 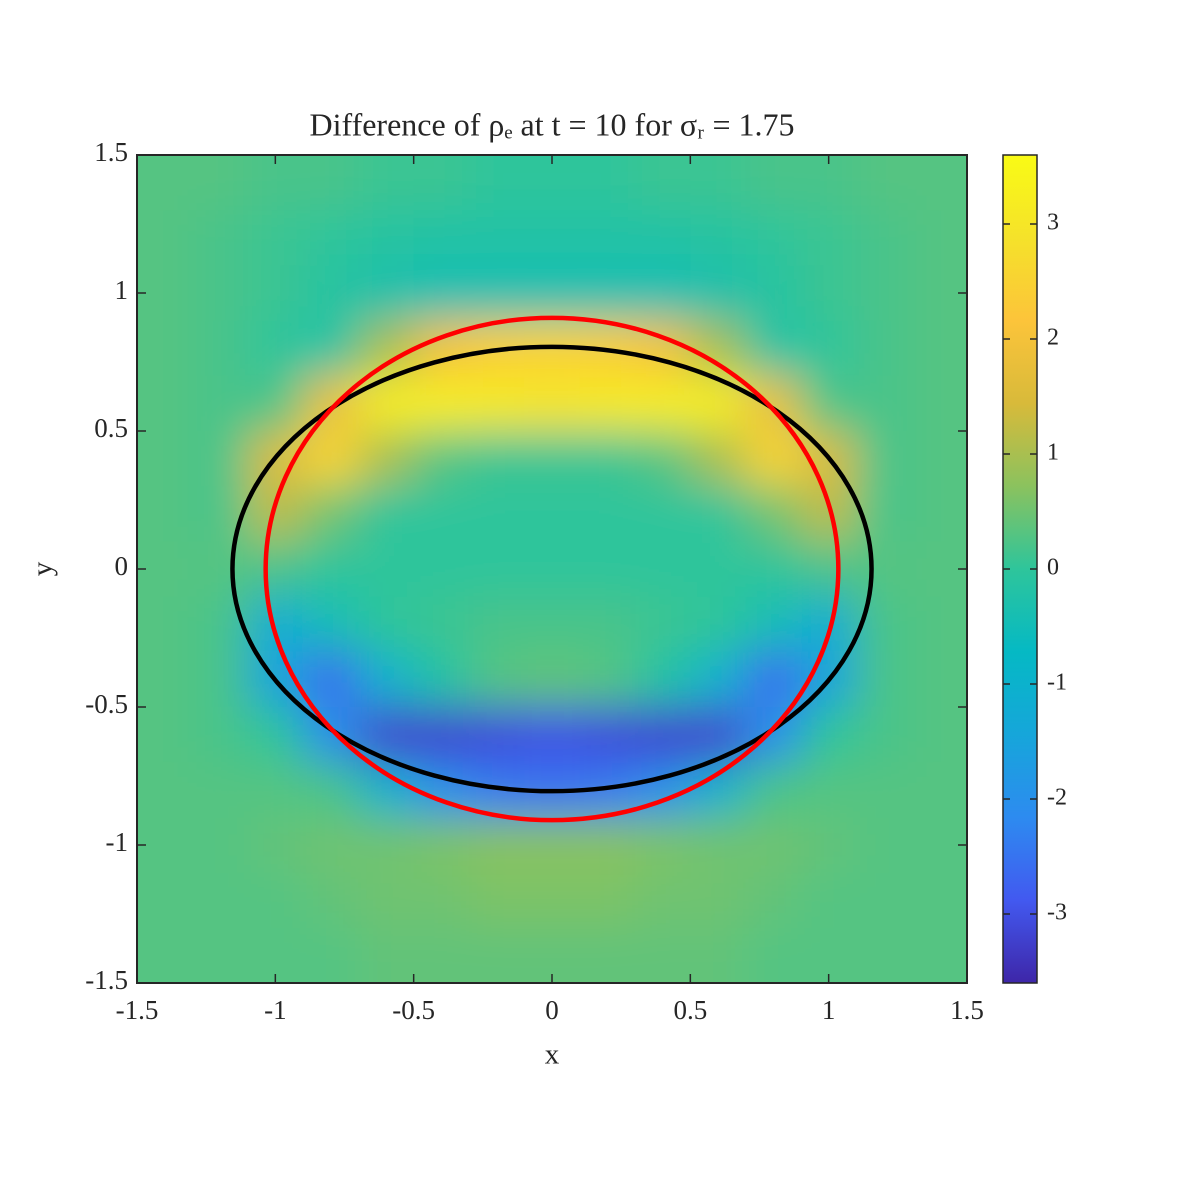 What do you see at coordinates (967, 1010) in the screenshot?
I see `x-tick-label: 1.5` at bounding box center [967, 1010].